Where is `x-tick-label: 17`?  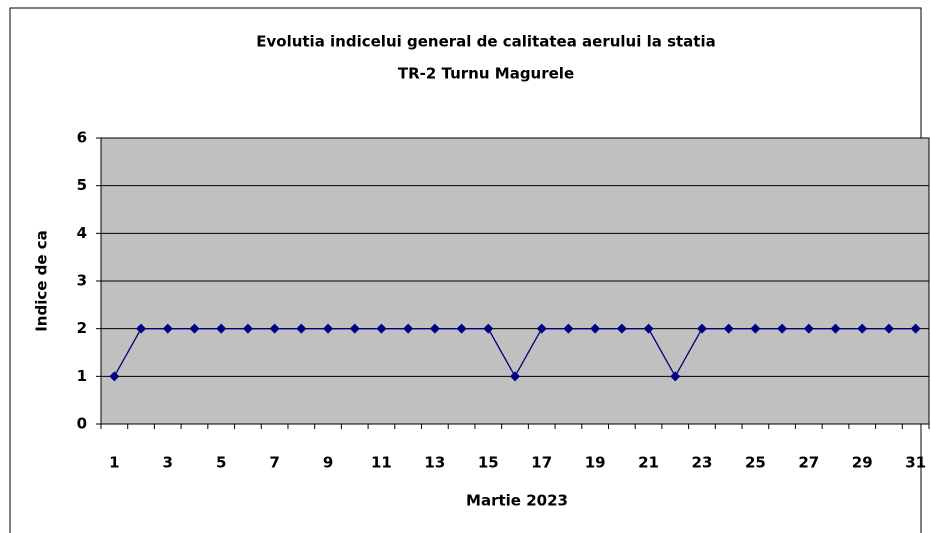
x-tick-label: 17 is located at coordinates (541, 463).